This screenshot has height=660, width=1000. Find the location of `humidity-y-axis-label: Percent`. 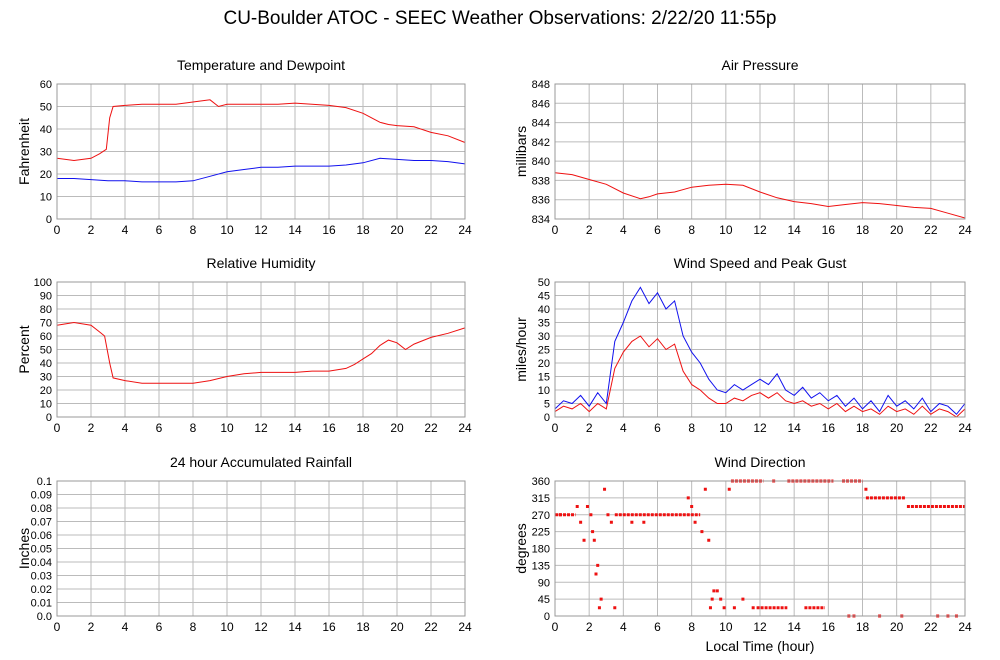

humidity-y-axis-label: Percent is located at coordinates (24, 349).